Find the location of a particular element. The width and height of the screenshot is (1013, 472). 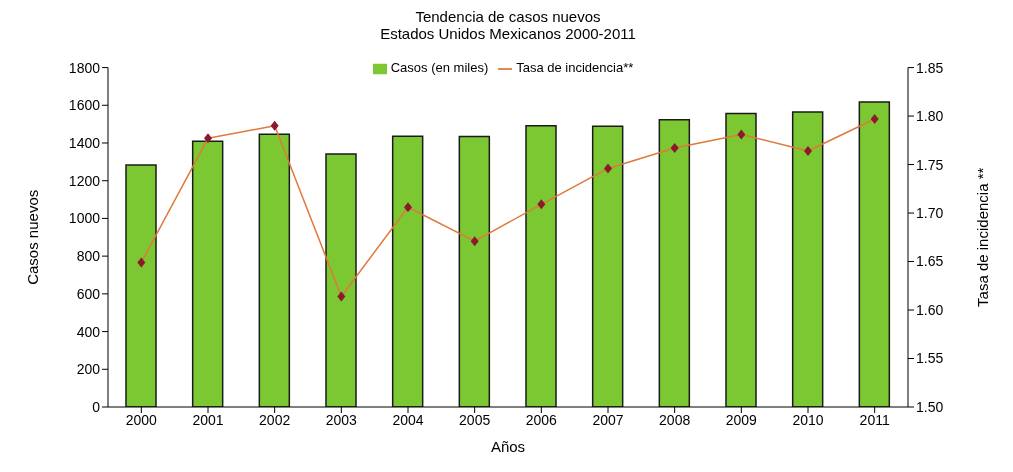

y2-tick-label: 1.55 is located at coordinates (930, 358).